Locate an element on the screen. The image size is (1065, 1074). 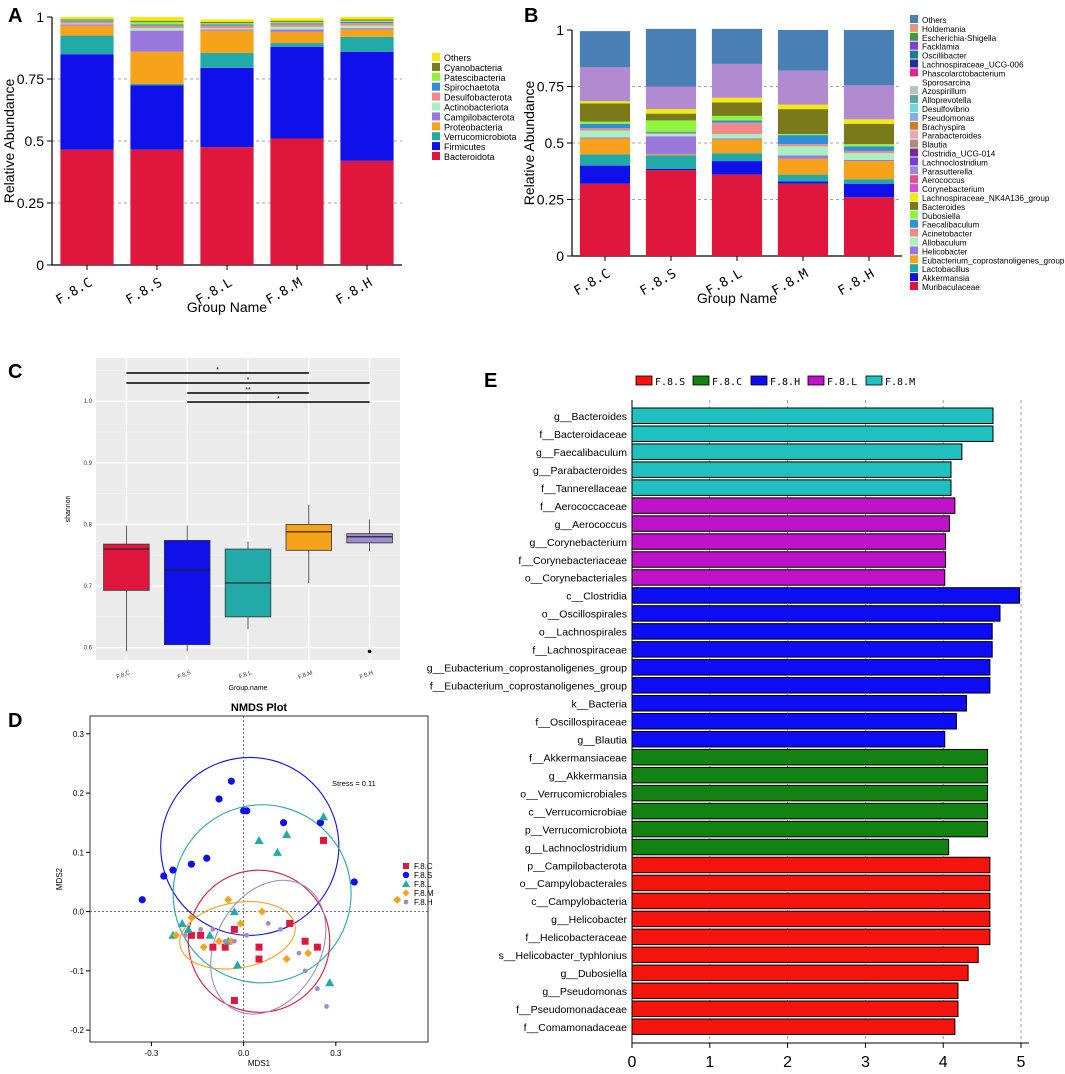
x-tick-label: 1 is located at coordinates (709, 1062).